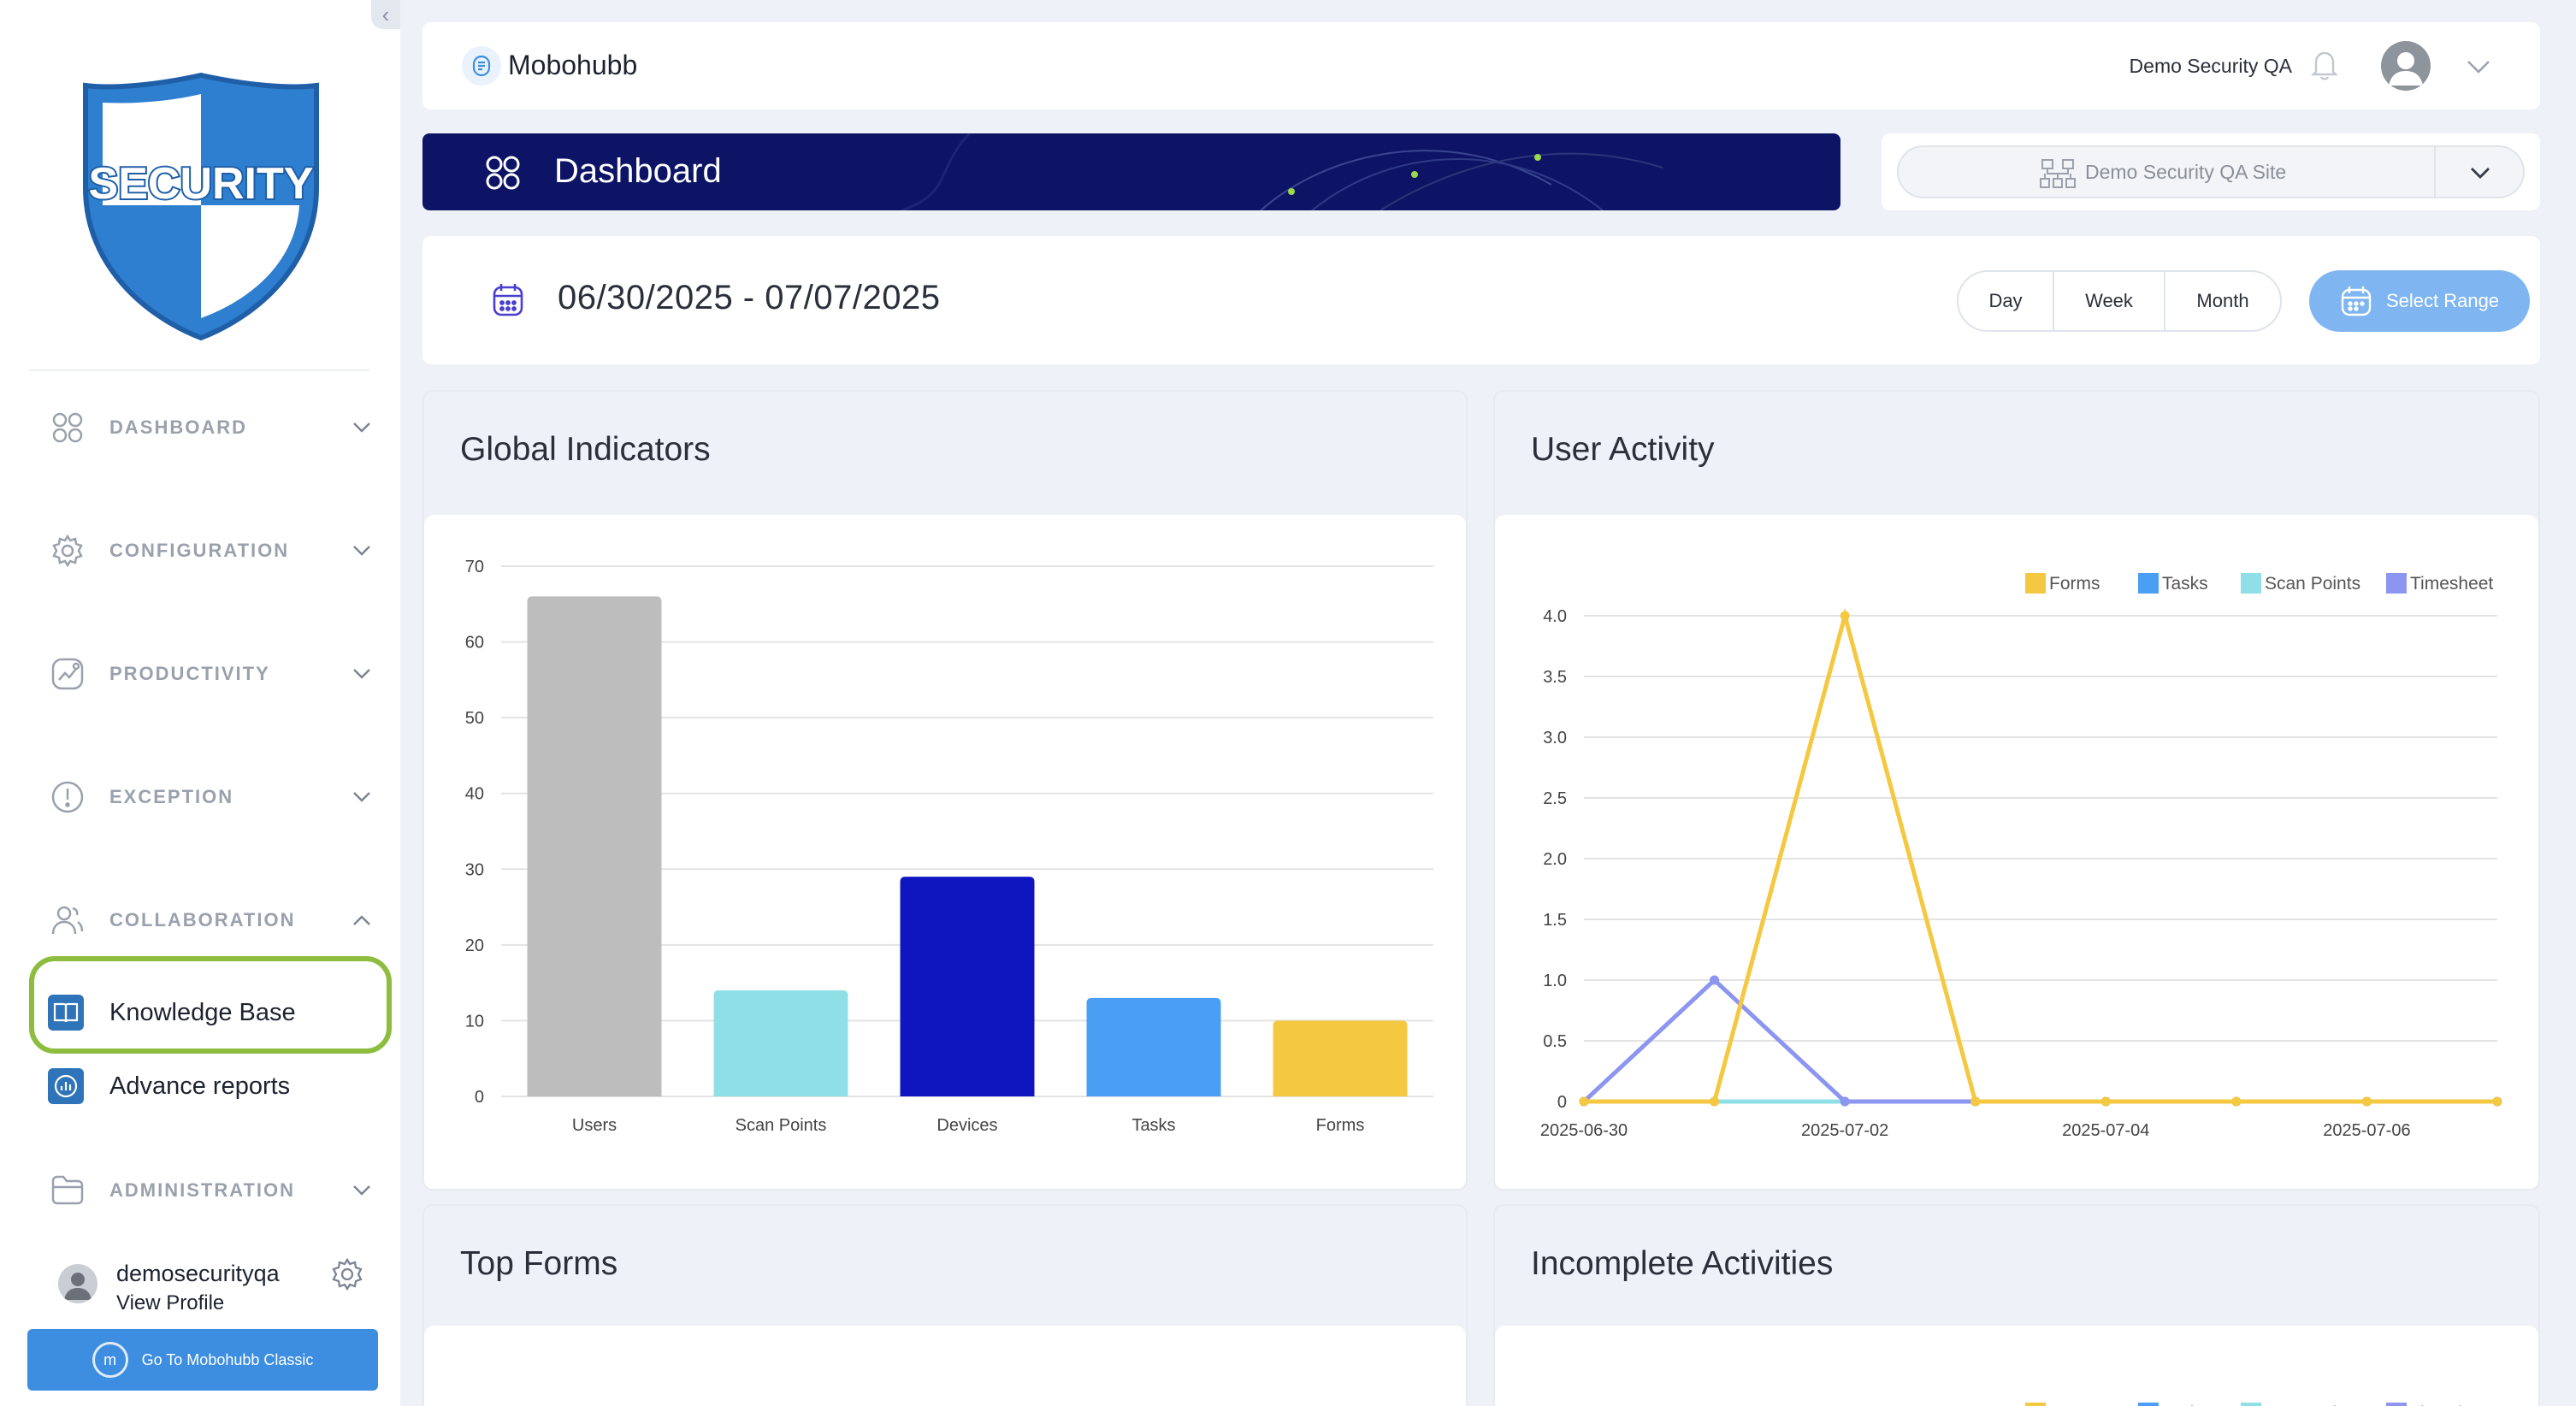 This screenshot has height=1406, width=2576. Describe the element at coordinates (1555, 860) in the screenshot. I see `y-tick-label: 2.0` at that location.